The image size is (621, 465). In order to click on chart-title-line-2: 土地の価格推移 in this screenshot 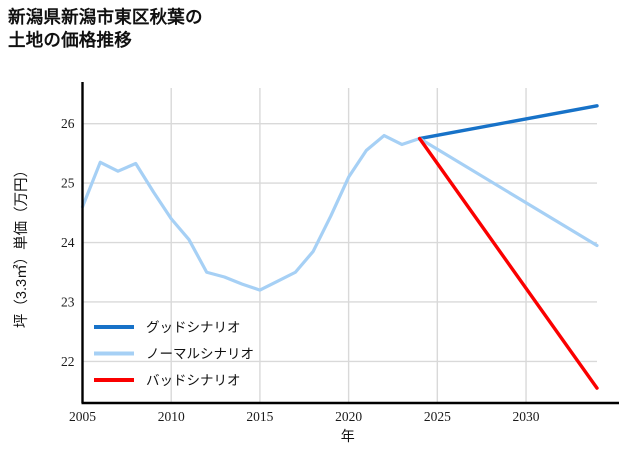, I will do `click(70, 40)`.